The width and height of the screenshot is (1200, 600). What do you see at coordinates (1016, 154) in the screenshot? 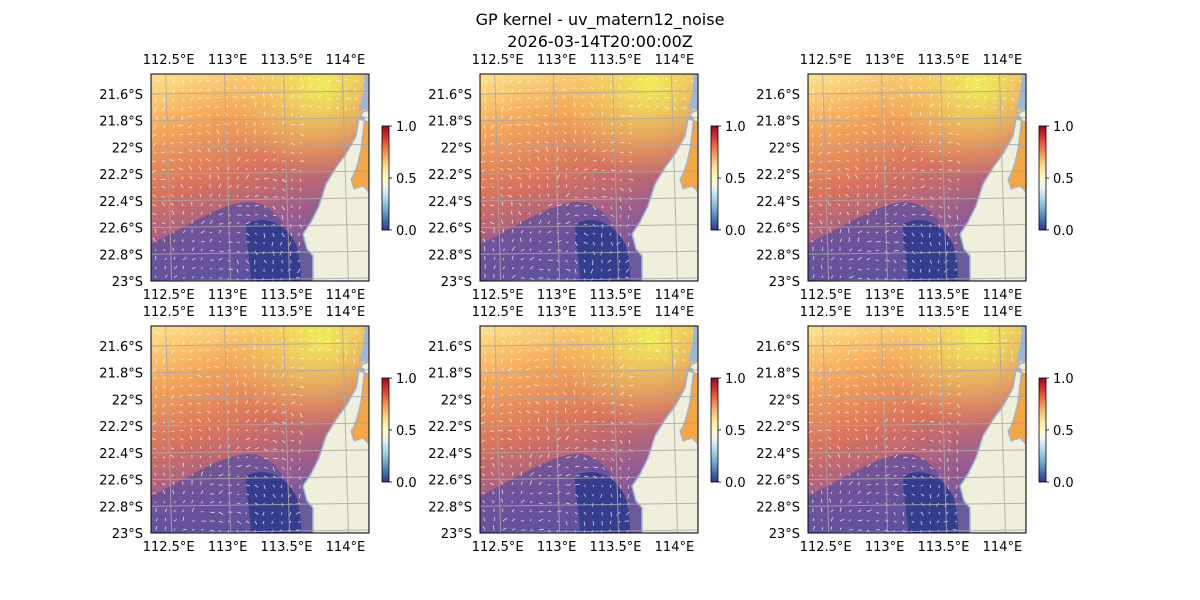
I see `coastal-inlet` at bounding box center [1016, 154].